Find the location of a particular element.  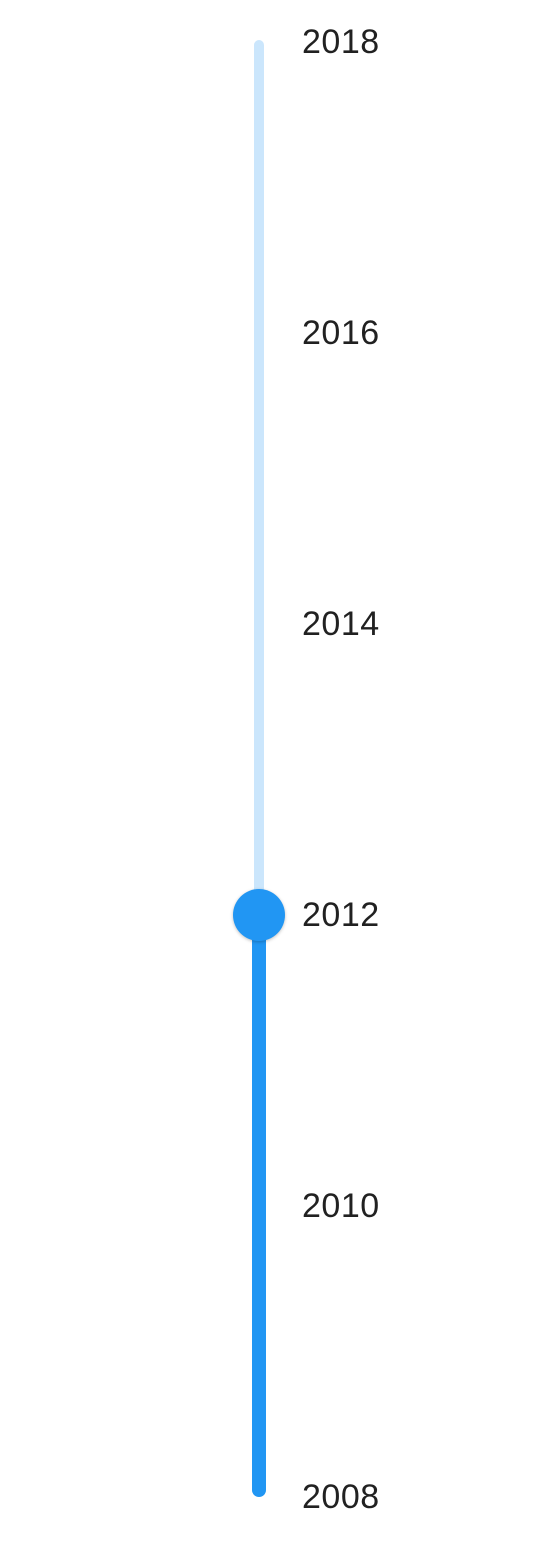

mark-label-2012: 2012 is located at coordinates (341, 915).